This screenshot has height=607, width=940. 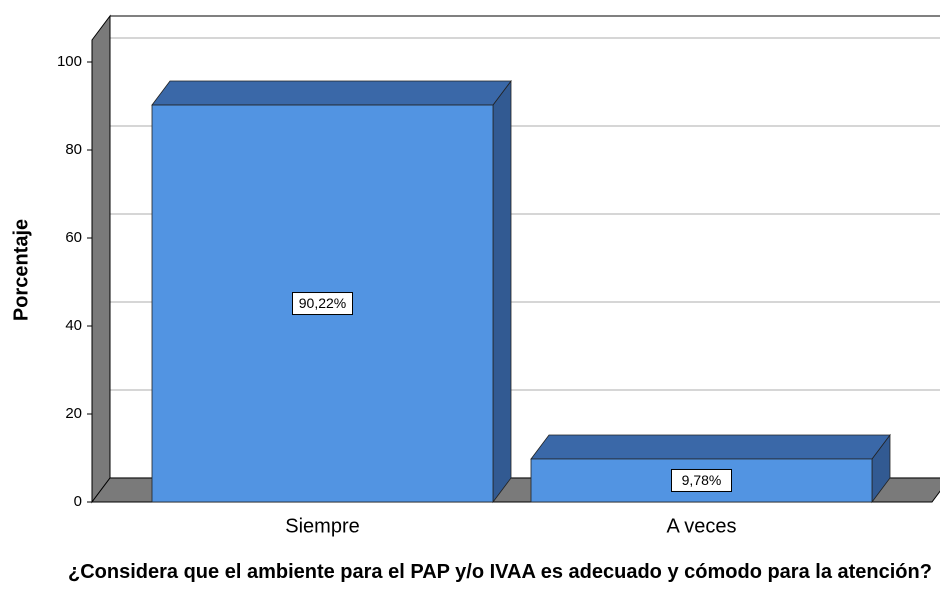 I want to click on y-tick-label: 100, so click(x=69, y=61).